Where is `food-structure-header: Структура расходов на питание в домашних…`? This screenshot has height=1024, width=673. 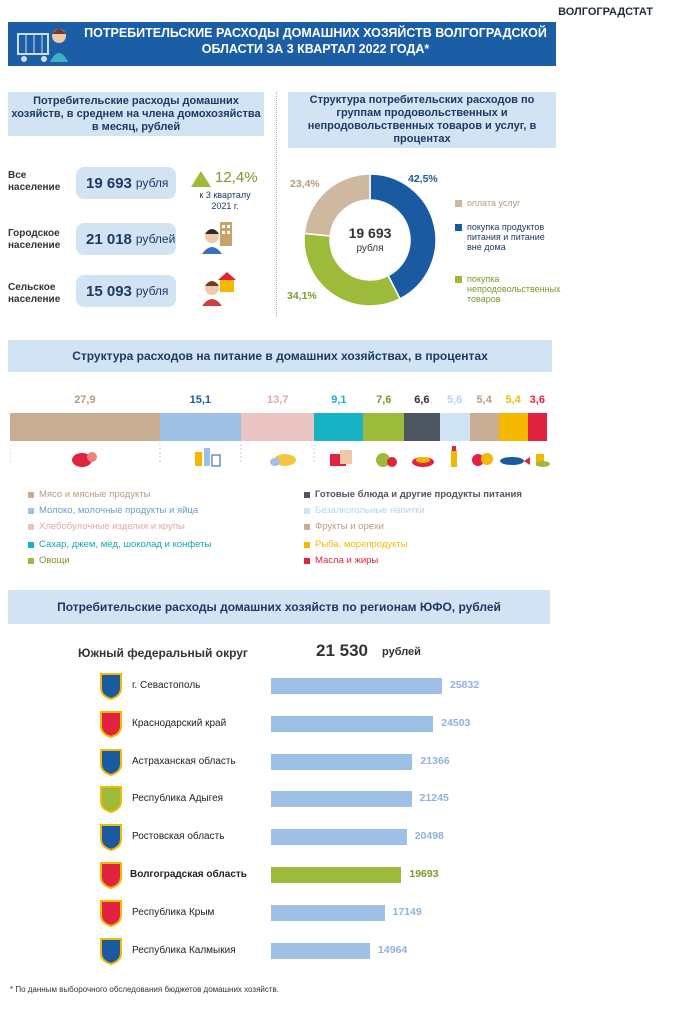
food-structure-header: Структура расходов на питание в домашних… is located at coordinates (280, 356).